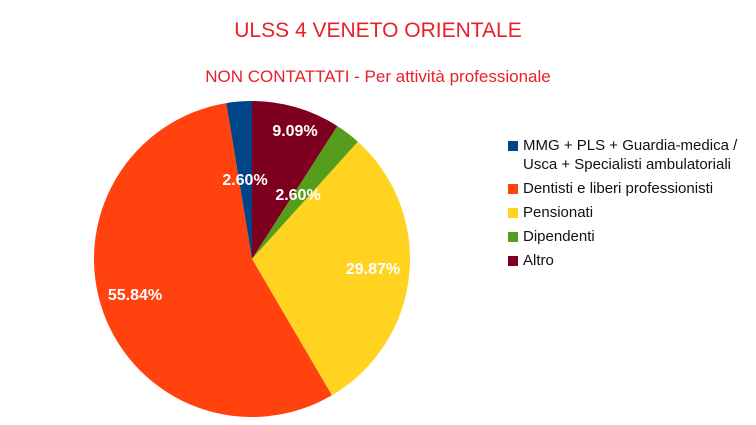 This screenshot has width=756, height=425. Describe the element at coordinates (297, 195) in the screenshot. I see `data-label-dipendenti: 2.60%` at that location.